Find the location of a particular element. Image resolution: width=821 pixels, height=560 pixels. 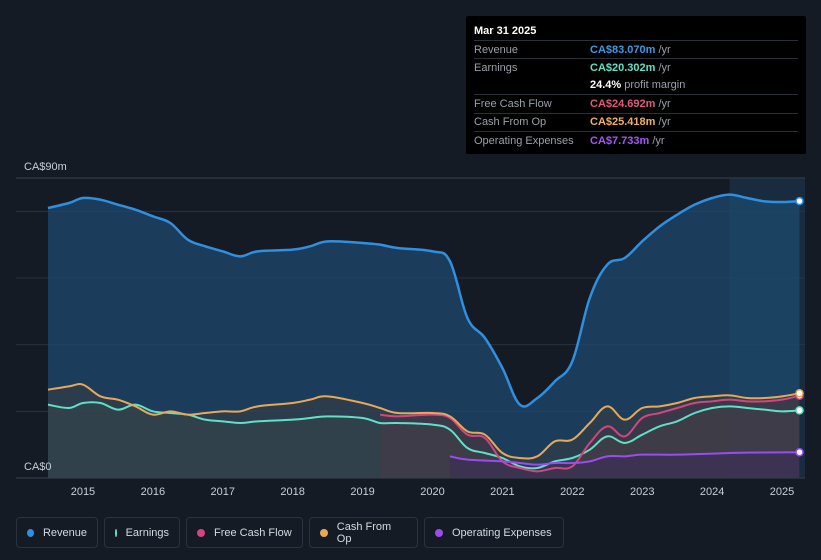

tooltip-row-label: Cash From Op is located at coordinates (510, 122).